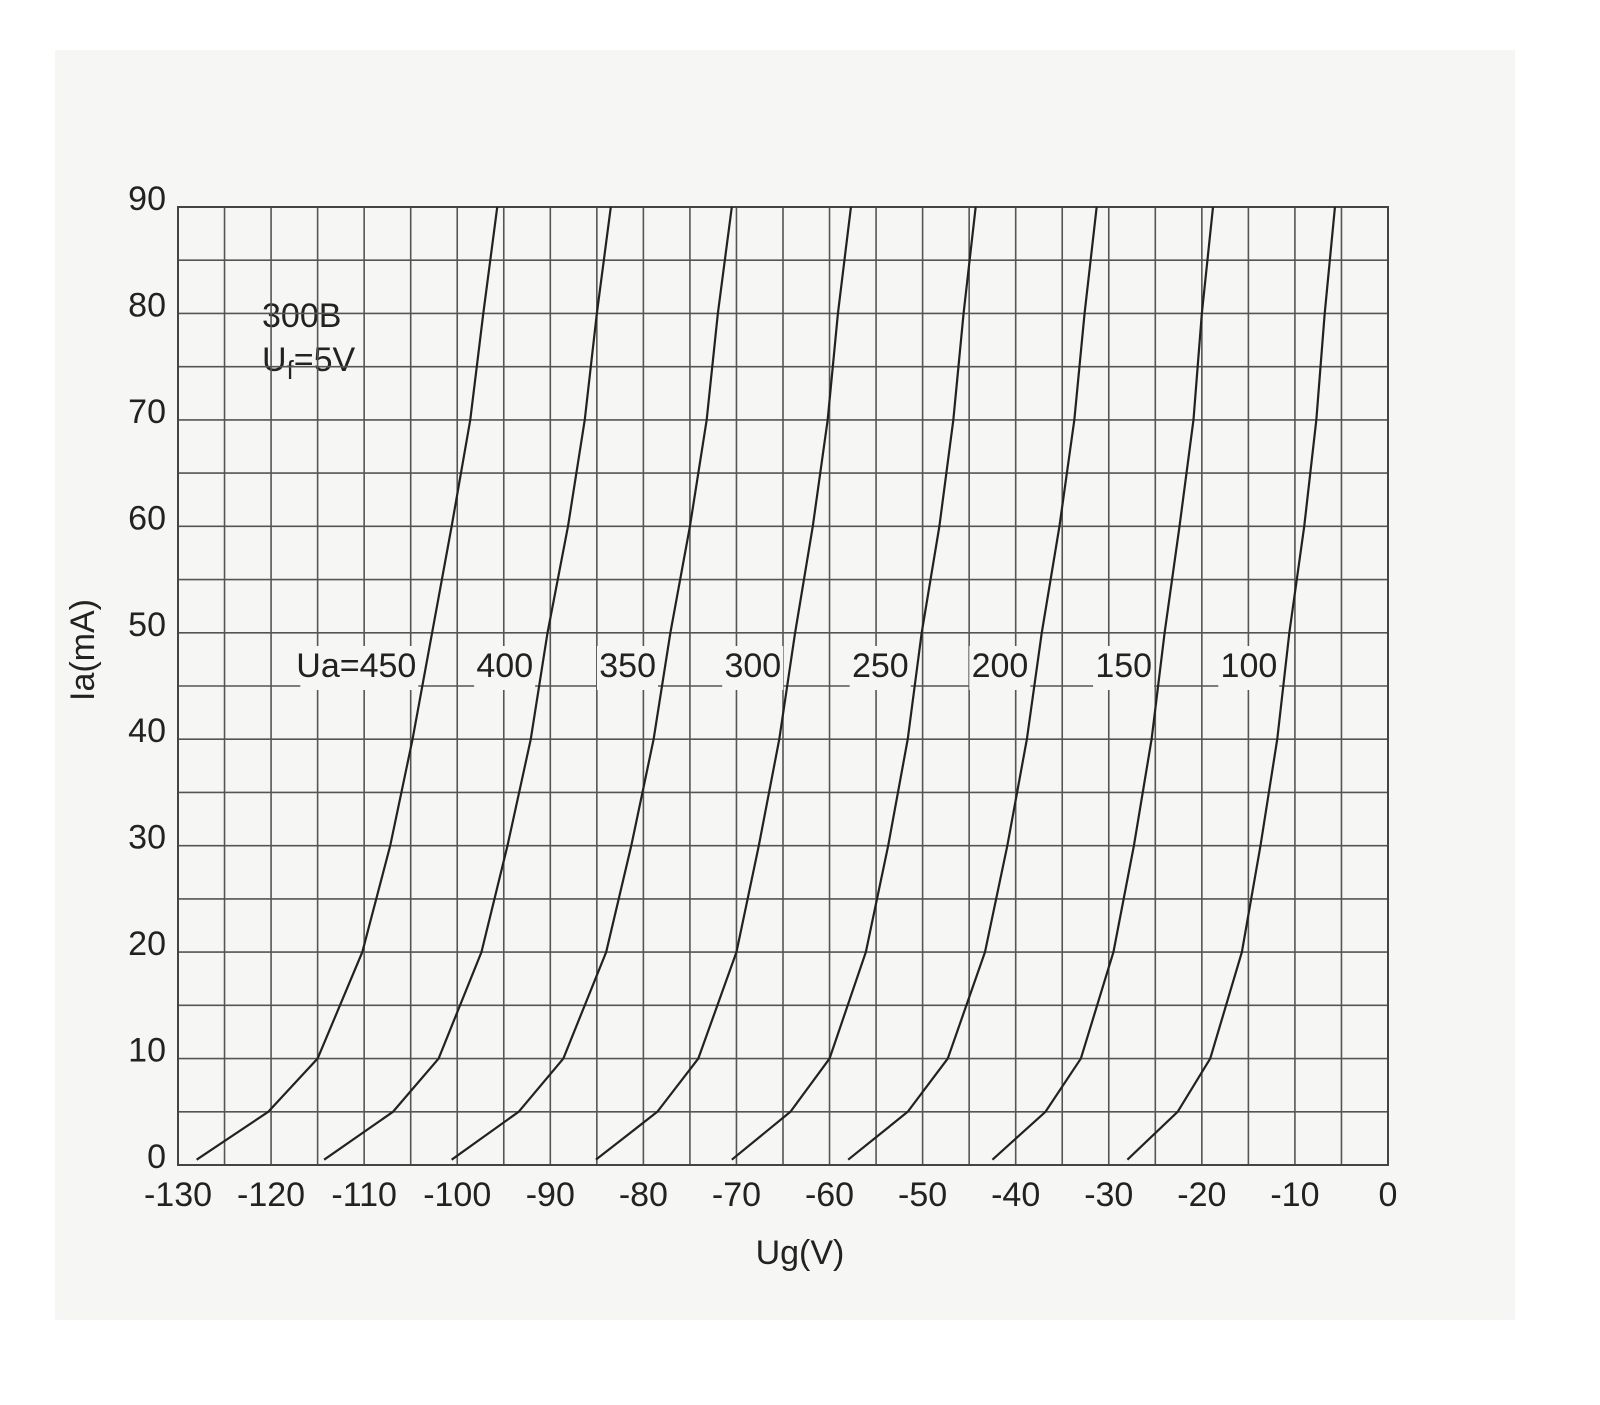 This screenshot has height=1405, width=1600. I want to click on y-tick-label: 20, so click(147, 944).